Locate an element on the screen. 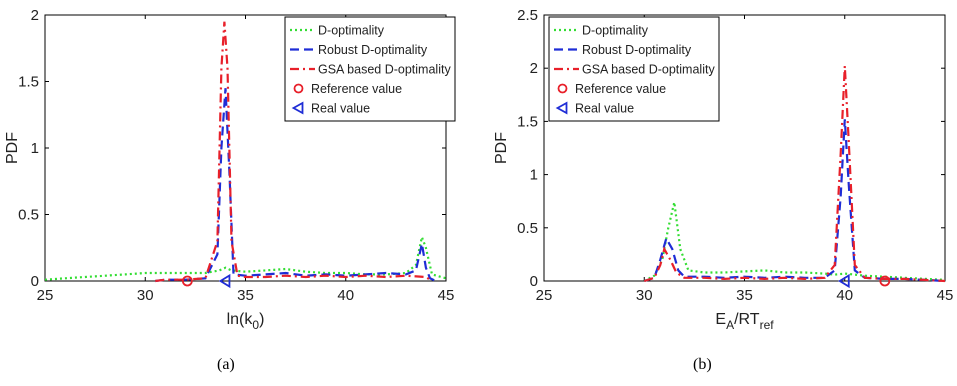 The image size is (957, 386). x-axis-label: ln(k0) is located at coordinates (246, 321).